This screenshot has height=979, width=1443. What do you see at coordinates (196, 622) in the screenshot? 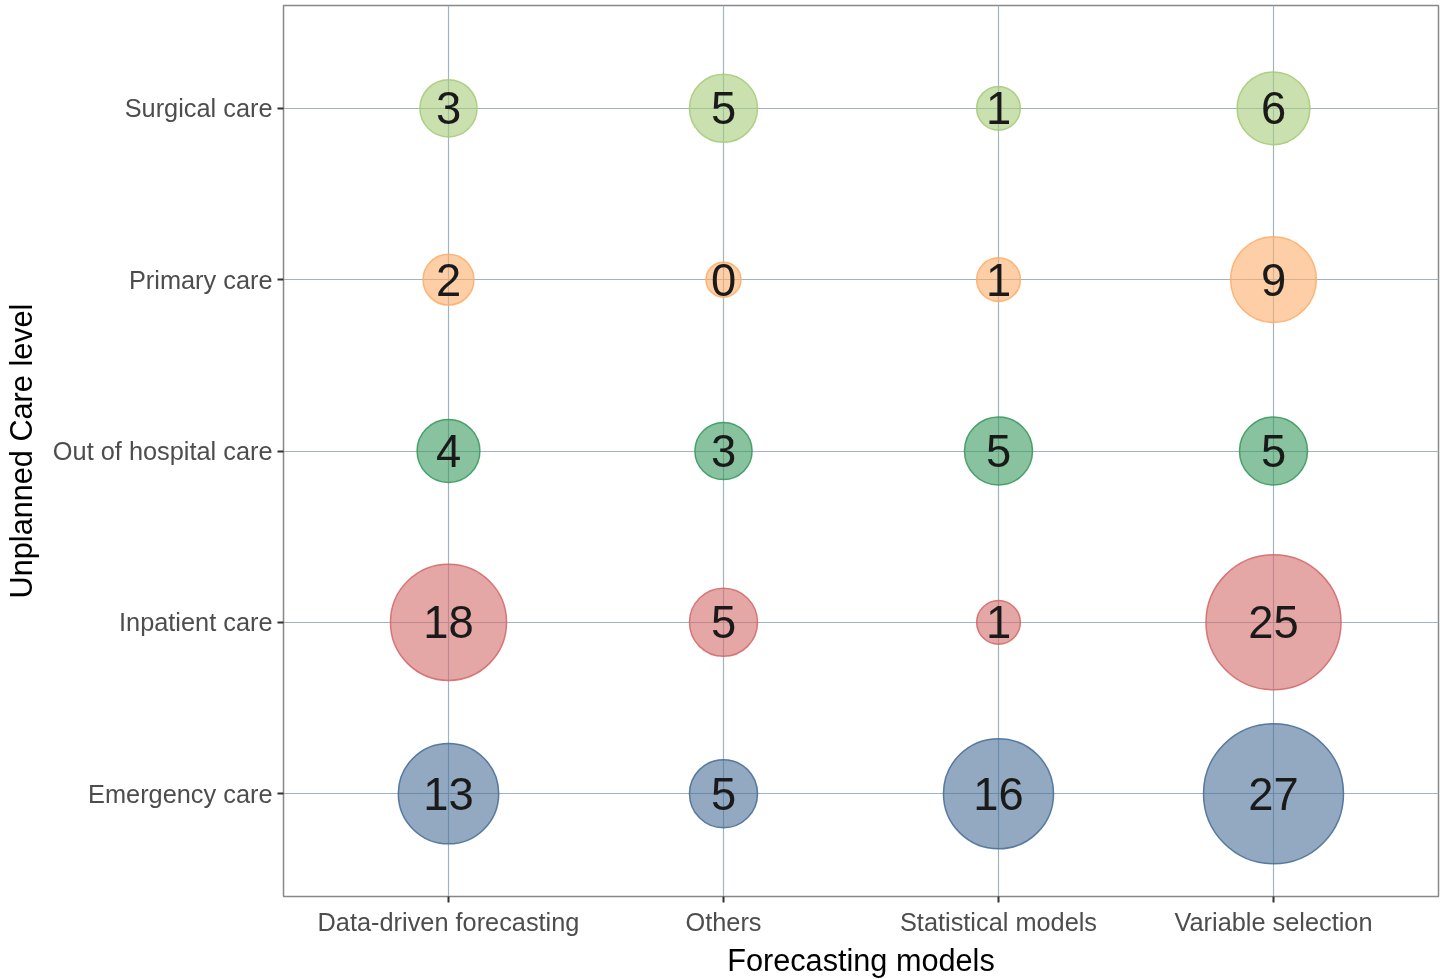
I see `y-tick-label: Inpatient care` at bounding box center [196, 622].